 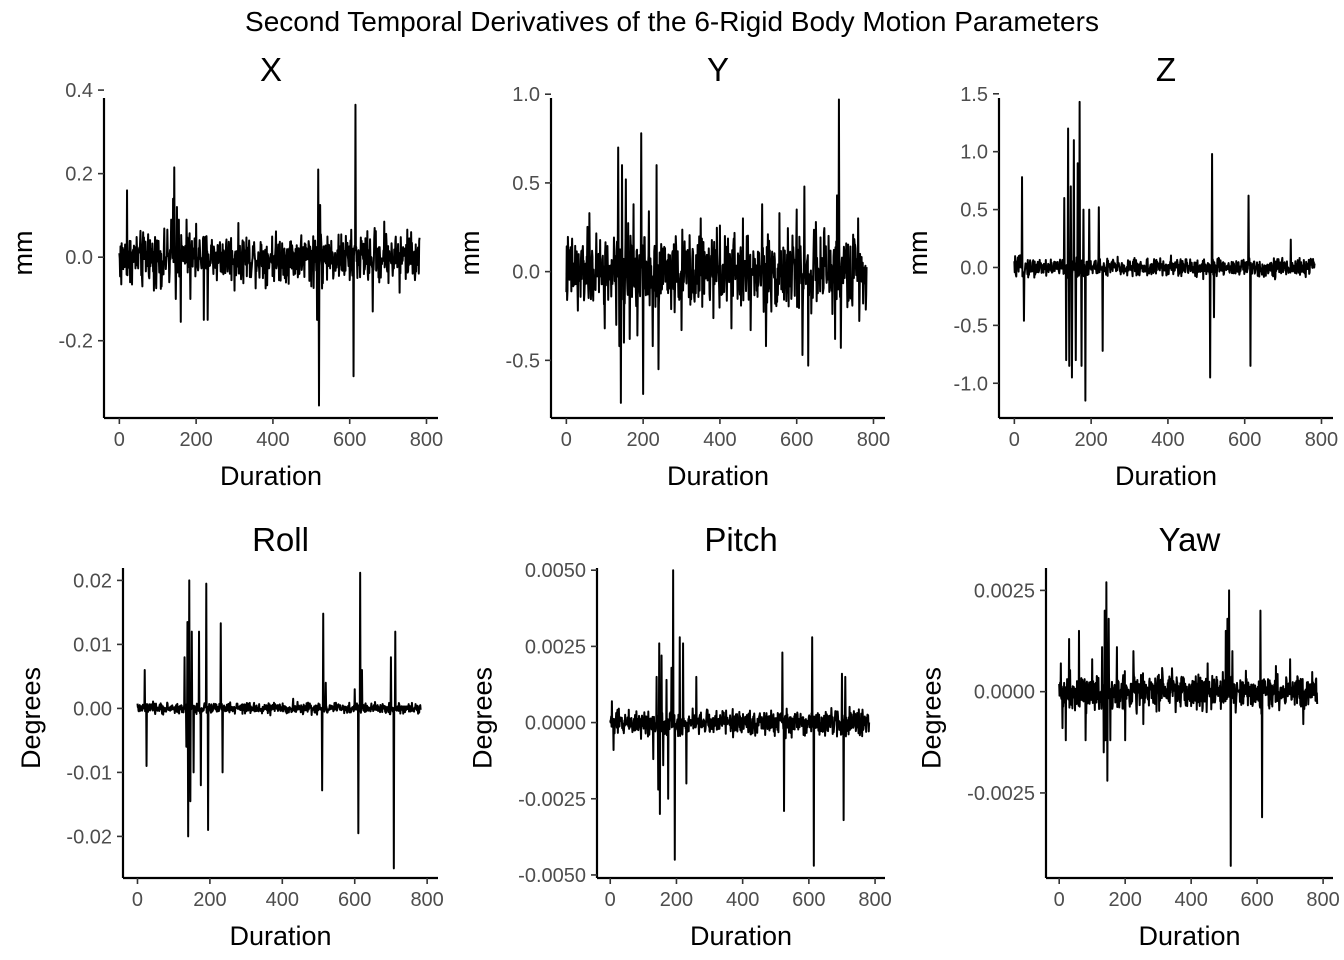 What do you see at coordinates (271, 69) in the screenshot?
I see `panel-title: X` at bounding box center [271, 69].